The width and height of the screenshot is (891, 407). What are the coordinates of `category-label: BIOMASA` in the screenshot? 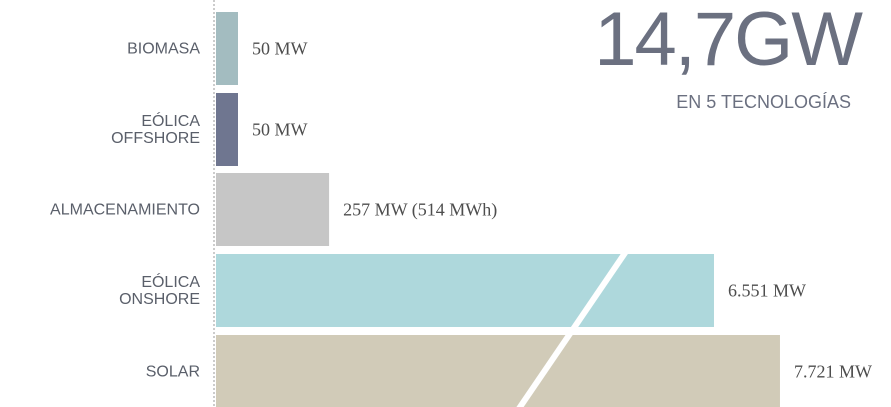 It's located at (163, 48).